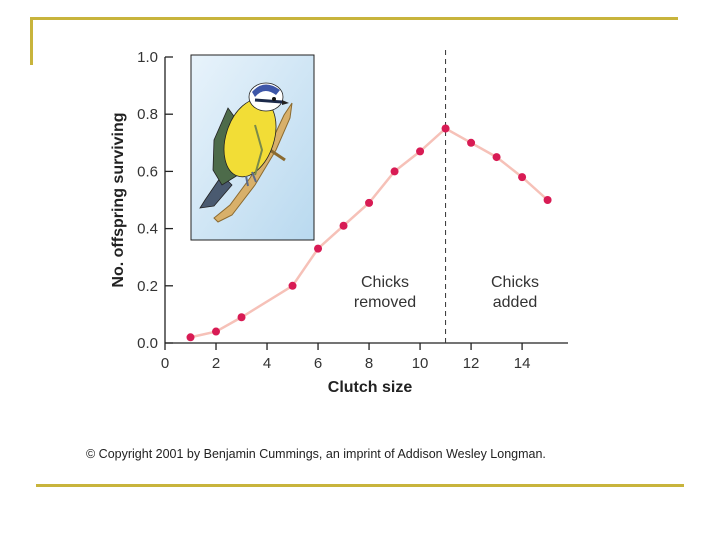 The height and width of the screenshot is (540, 720). I want to click on annotation-right-line1: Chicks, so click(515, 282).